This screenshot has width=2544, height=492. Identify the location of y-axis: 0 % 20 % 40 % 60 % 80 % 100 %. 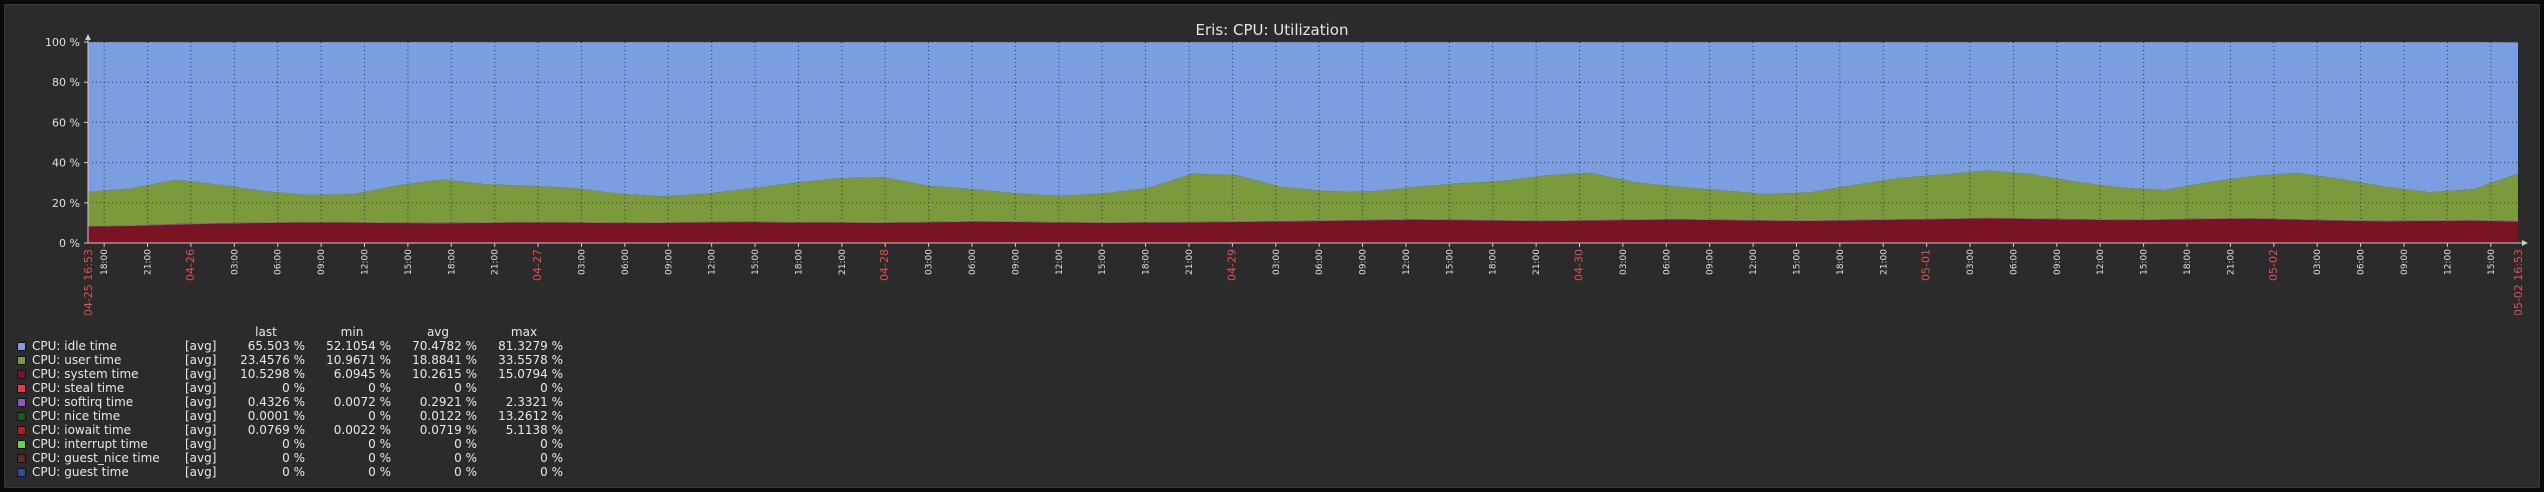
(68, 142).